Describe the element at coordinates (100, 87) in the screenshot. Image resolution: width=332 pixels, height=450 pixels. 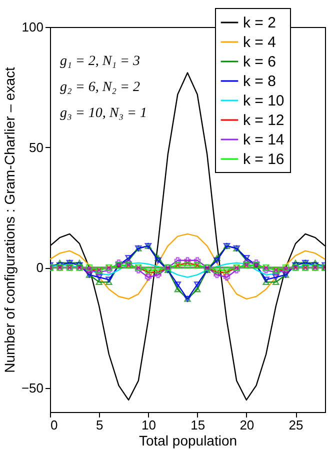
I see `annotation: g₂ = 6, N₂ = 2` at that location.